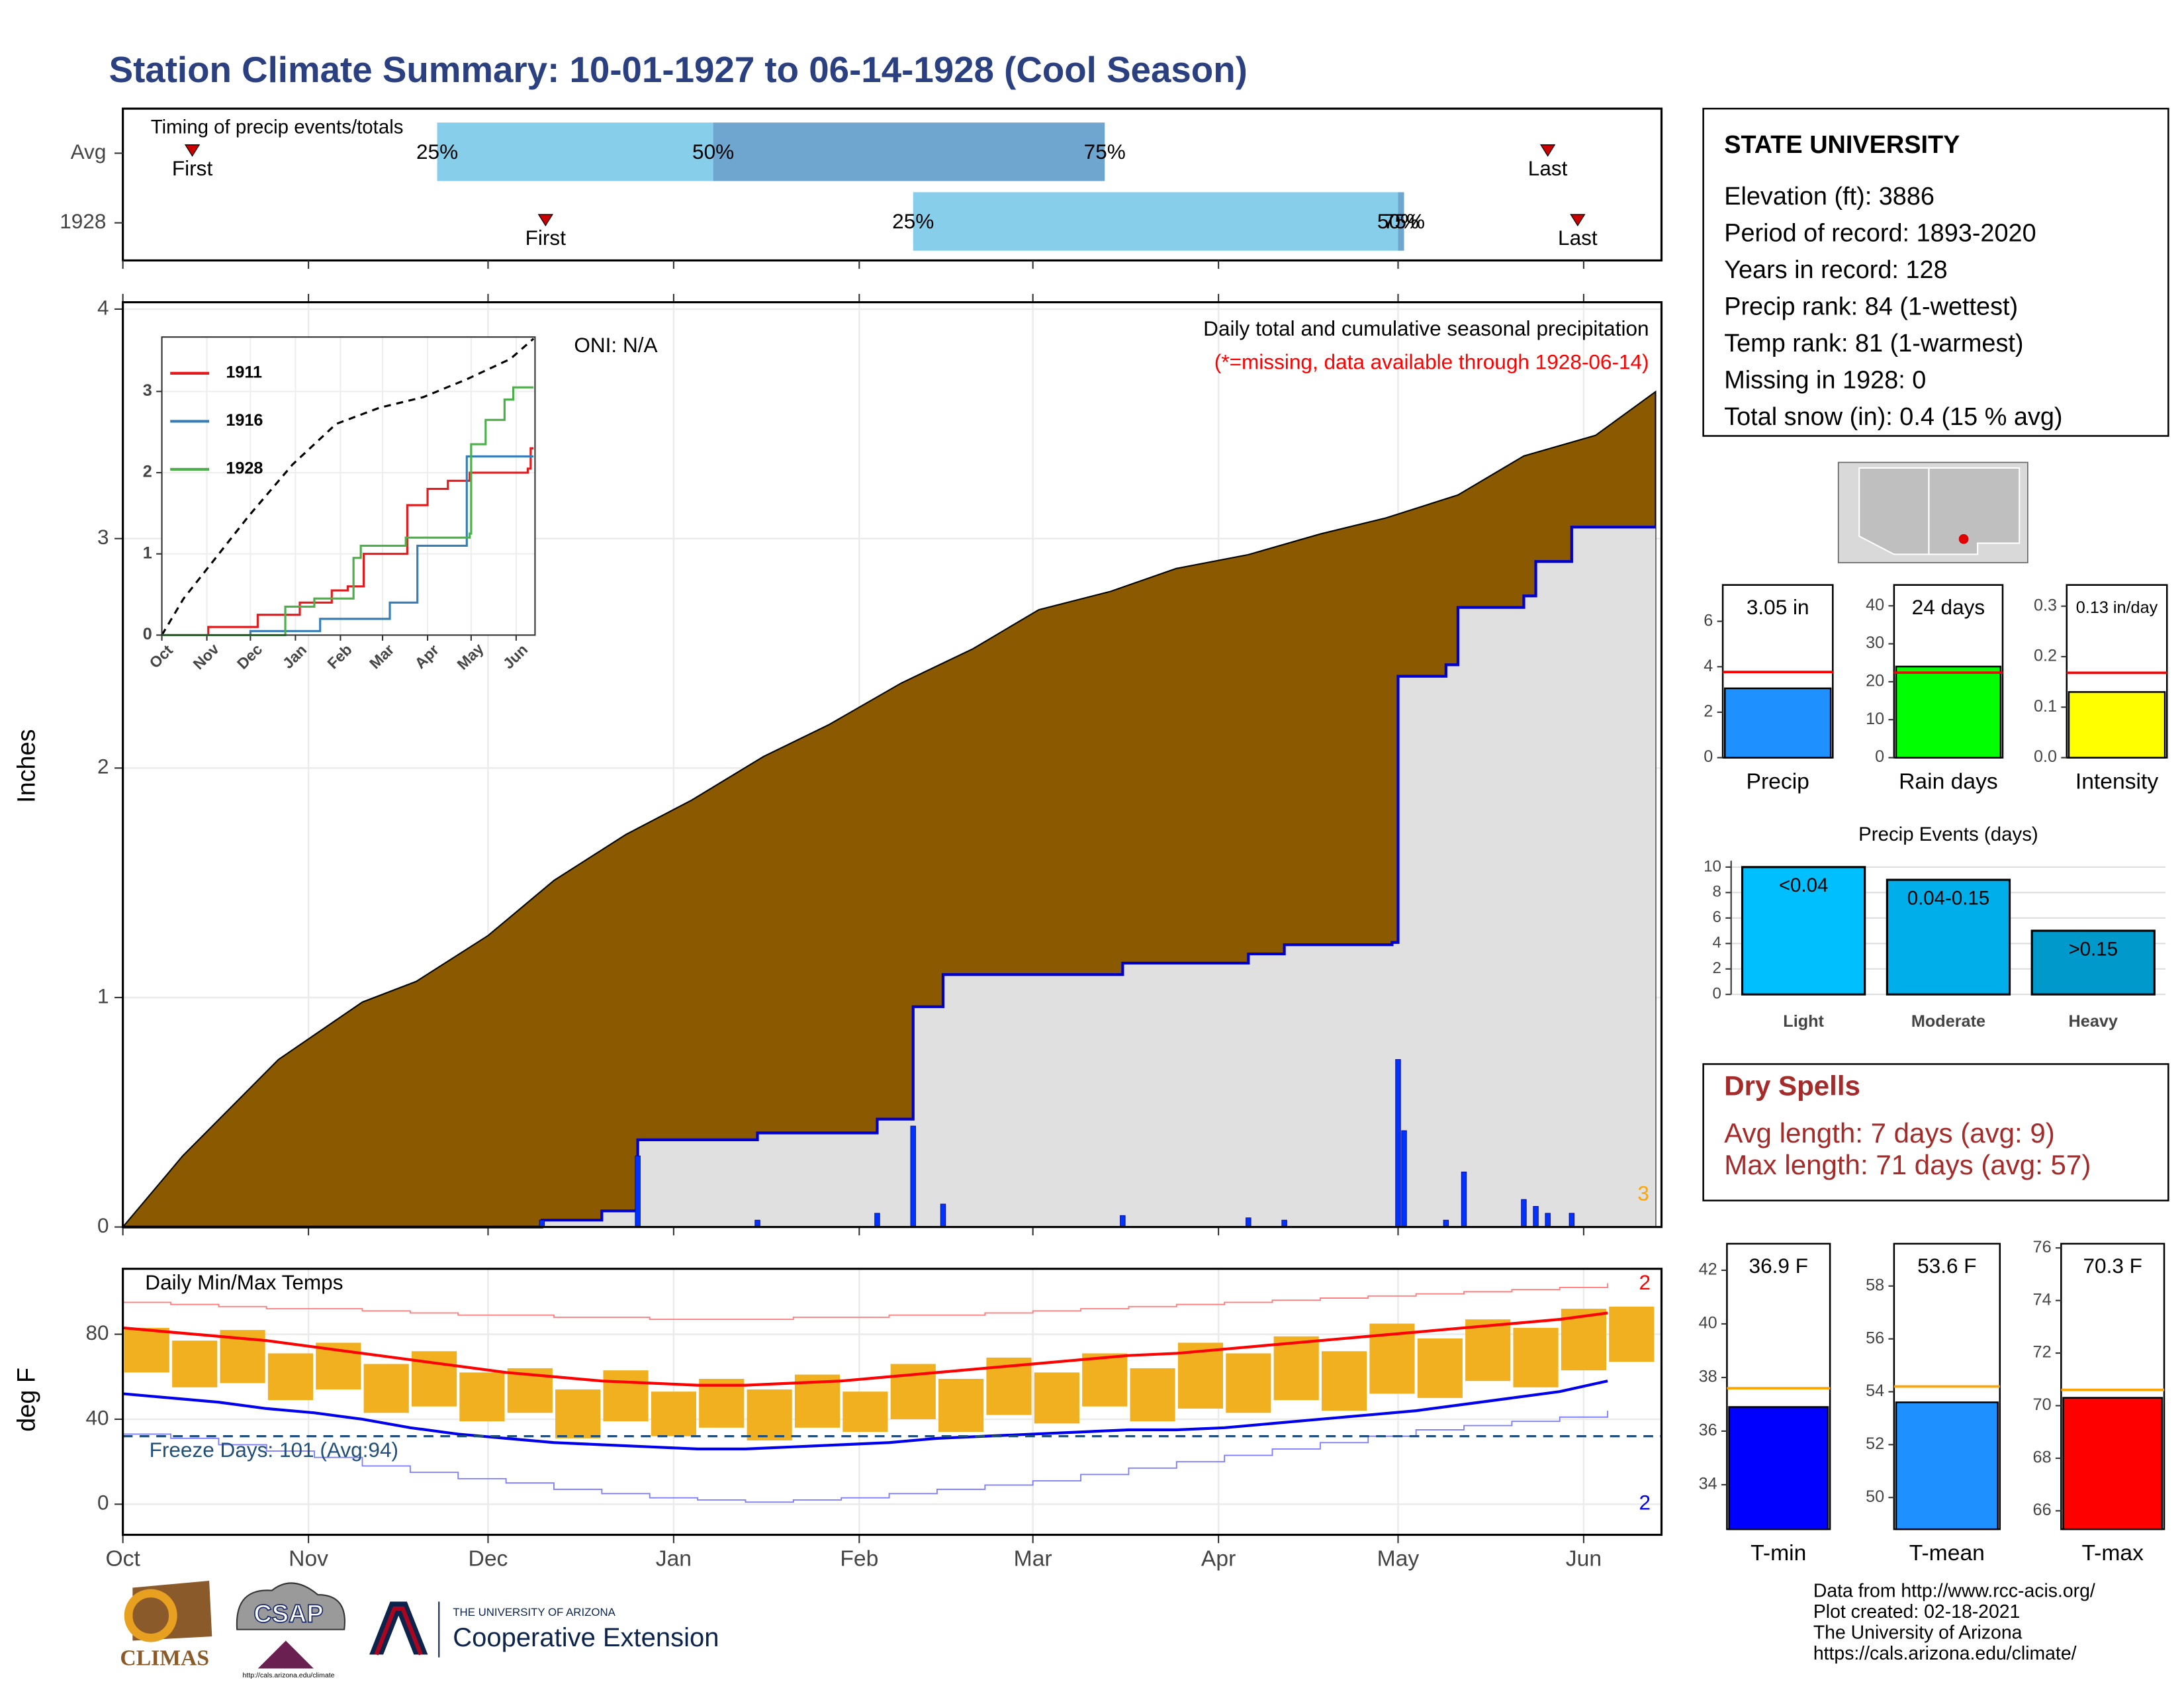  Describe the element at coordinates (2112, 1553) in the screenshot. I see `x-axis-label: T-max` at that location.